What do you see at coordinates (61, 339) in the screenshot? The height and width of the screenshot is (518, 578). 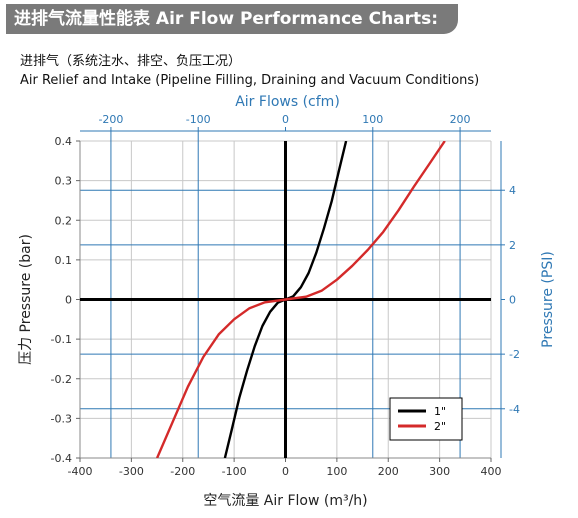 I see `y-tick-label: -0.1` at bounding box center [61, 339].